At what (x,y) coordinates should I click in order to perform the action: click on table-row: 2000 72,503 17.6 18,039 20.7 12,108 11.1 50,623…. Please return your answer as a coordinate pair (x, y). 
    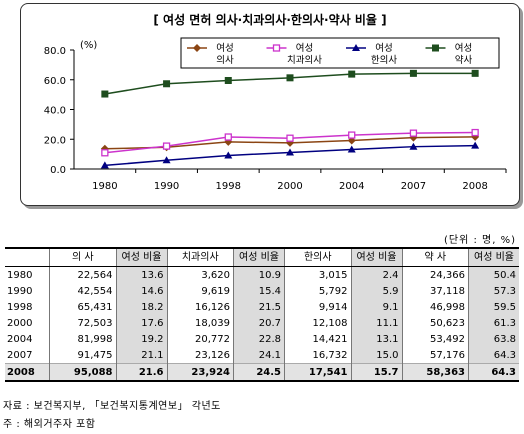
    Looking at the image, I should click on (262, 323).